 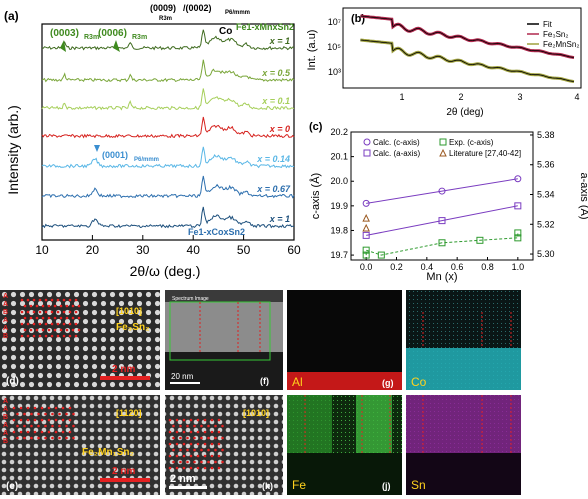 I want to click on annot-0009-sub: R3m, so click(x=165, y=19).